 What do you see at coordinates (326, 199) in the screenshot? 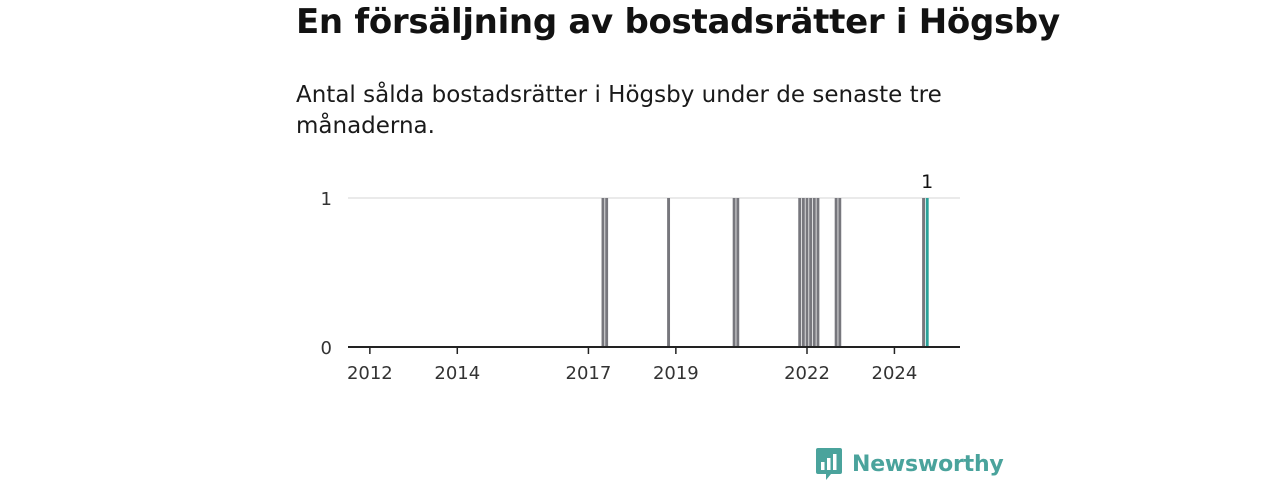
I see `y-tick-label: 1` at bounding box center [326, 199].